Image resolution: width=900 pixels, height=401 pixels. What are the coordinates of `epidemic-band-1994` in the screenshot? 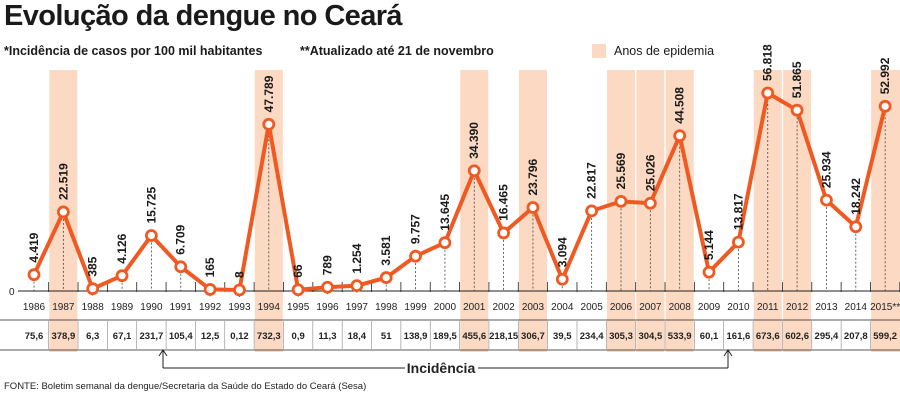 It's located at (268, 211).